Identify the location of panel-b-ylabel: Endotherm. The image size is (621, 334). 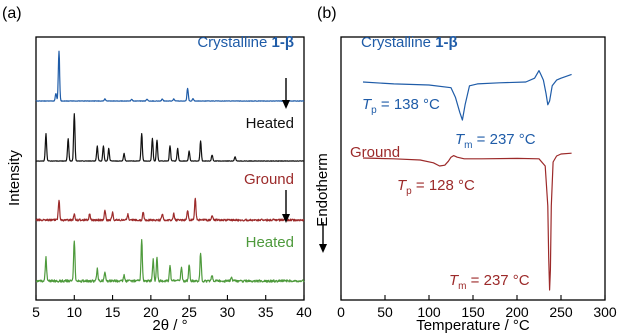
(322, 189).